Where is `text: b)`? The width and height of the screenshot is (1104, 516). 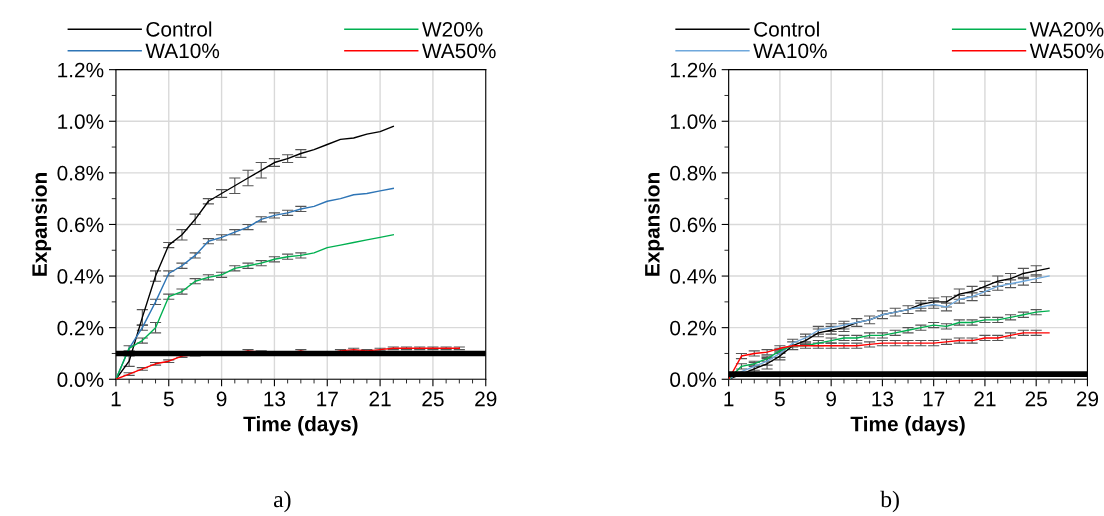
text: b) is located at coordinates (889, 501).